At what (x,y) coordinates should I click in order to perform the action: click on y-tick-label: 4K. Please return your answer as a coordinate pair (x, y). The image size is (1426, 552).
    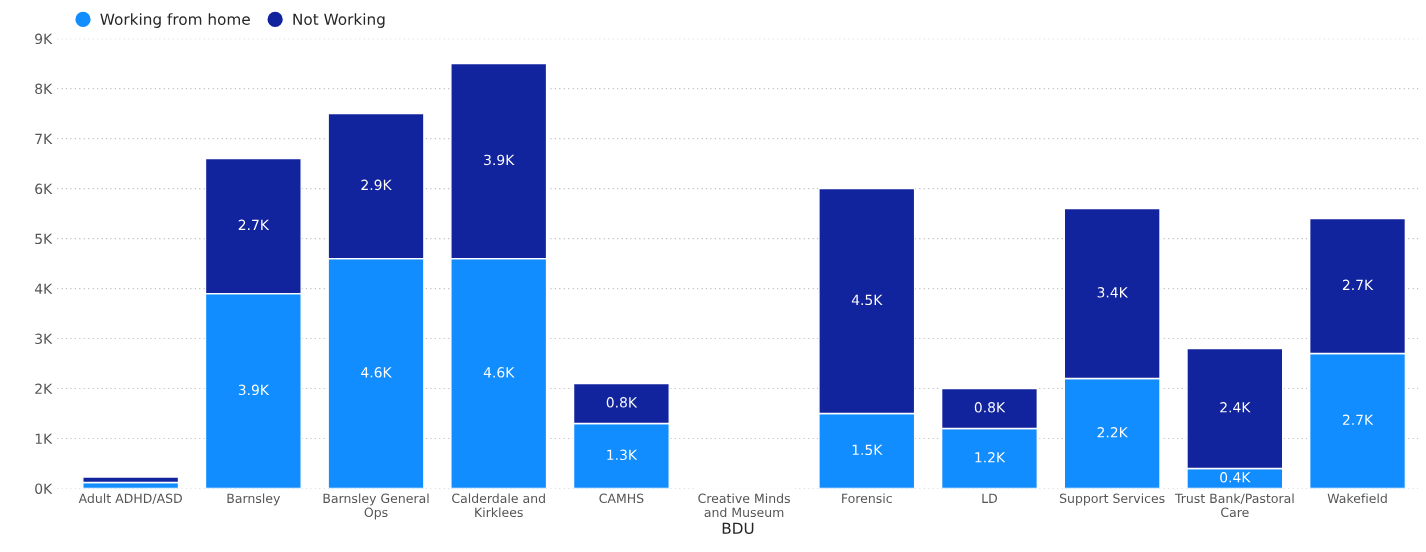
    Looking at the image, I should click on (43, 288).